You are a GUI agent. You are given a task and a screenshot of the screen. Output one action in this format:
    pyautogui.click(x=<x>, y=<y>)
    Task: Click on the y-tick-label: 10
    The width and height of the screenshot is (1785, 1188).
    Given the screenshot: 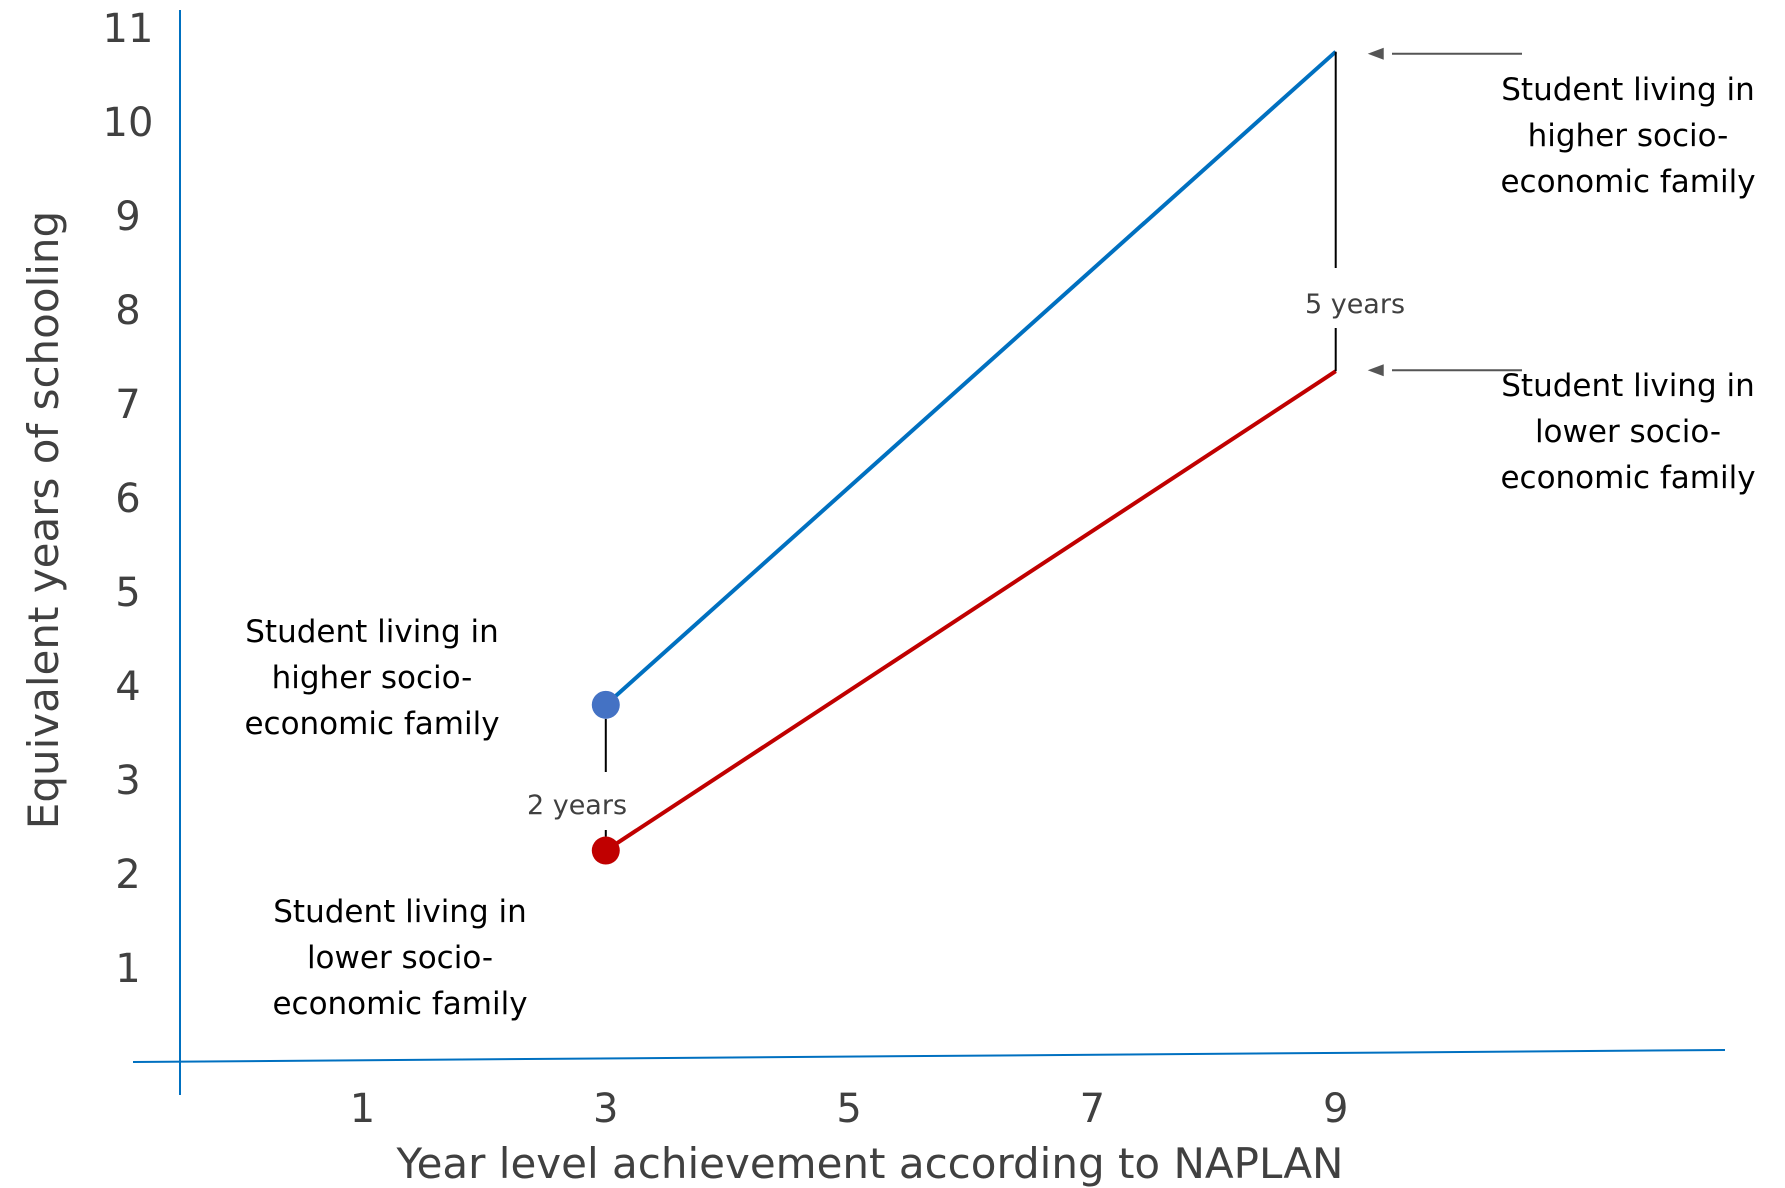 What is the action you would take?
    pyautogui.click(x=128, y=123)
    